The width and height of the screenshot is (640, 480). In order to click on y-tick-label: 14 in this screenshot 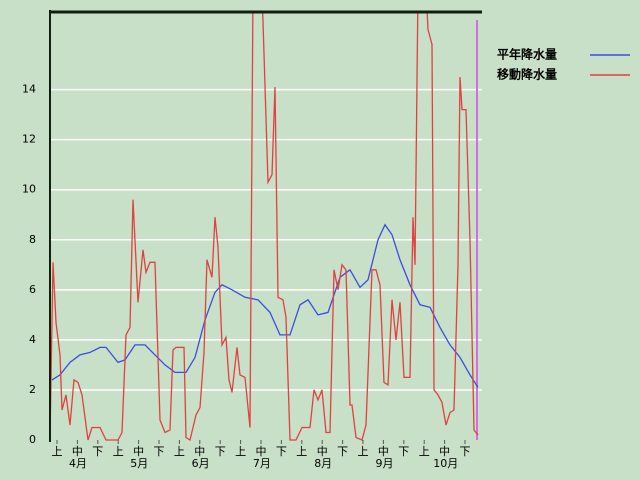, I will do `click(29, 89)`.